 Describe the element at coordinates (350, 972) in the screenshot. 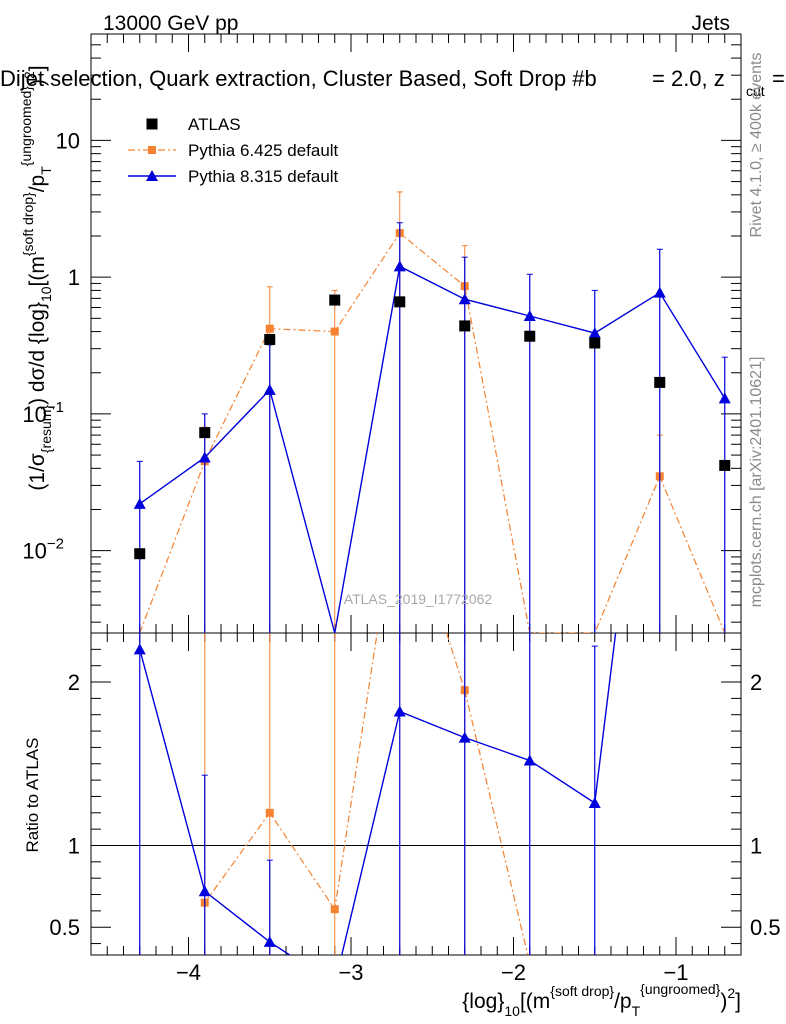

I see `x-tick-label: −3` at that location.